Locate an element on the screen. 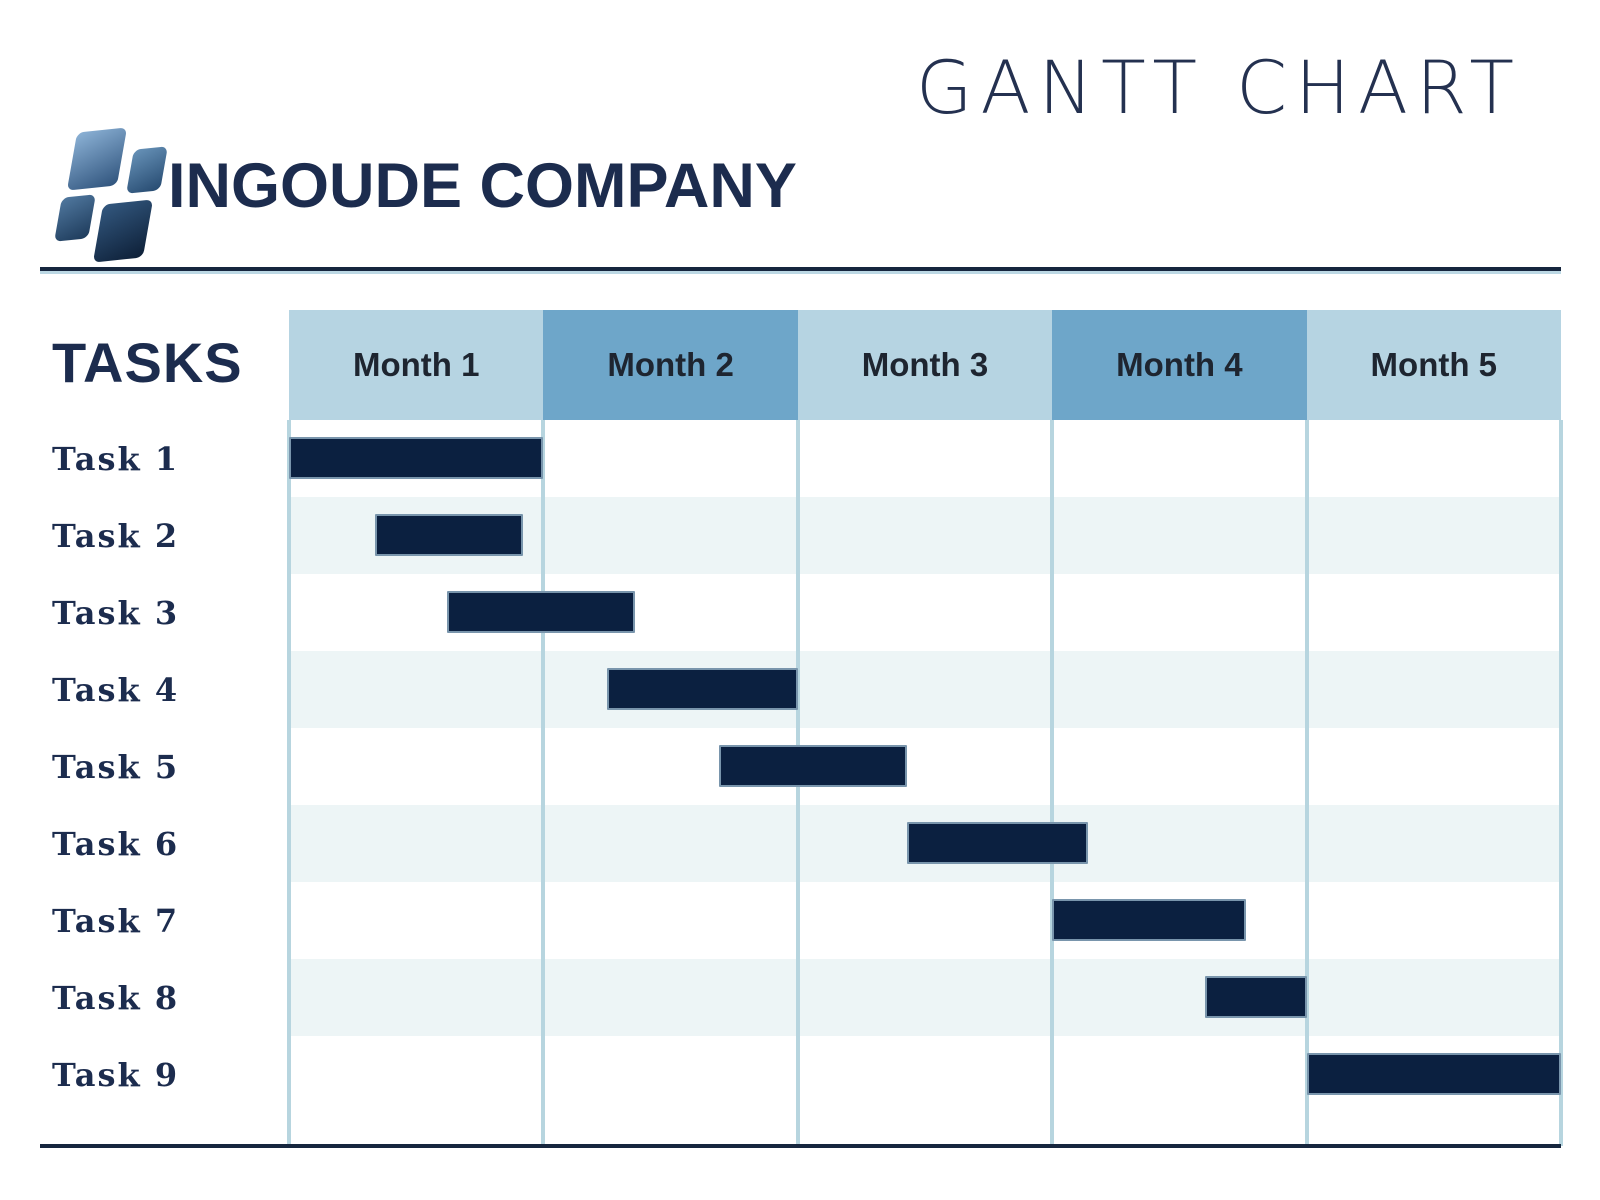  task-row-label: Task 1 is located at coordinates (116, 458).